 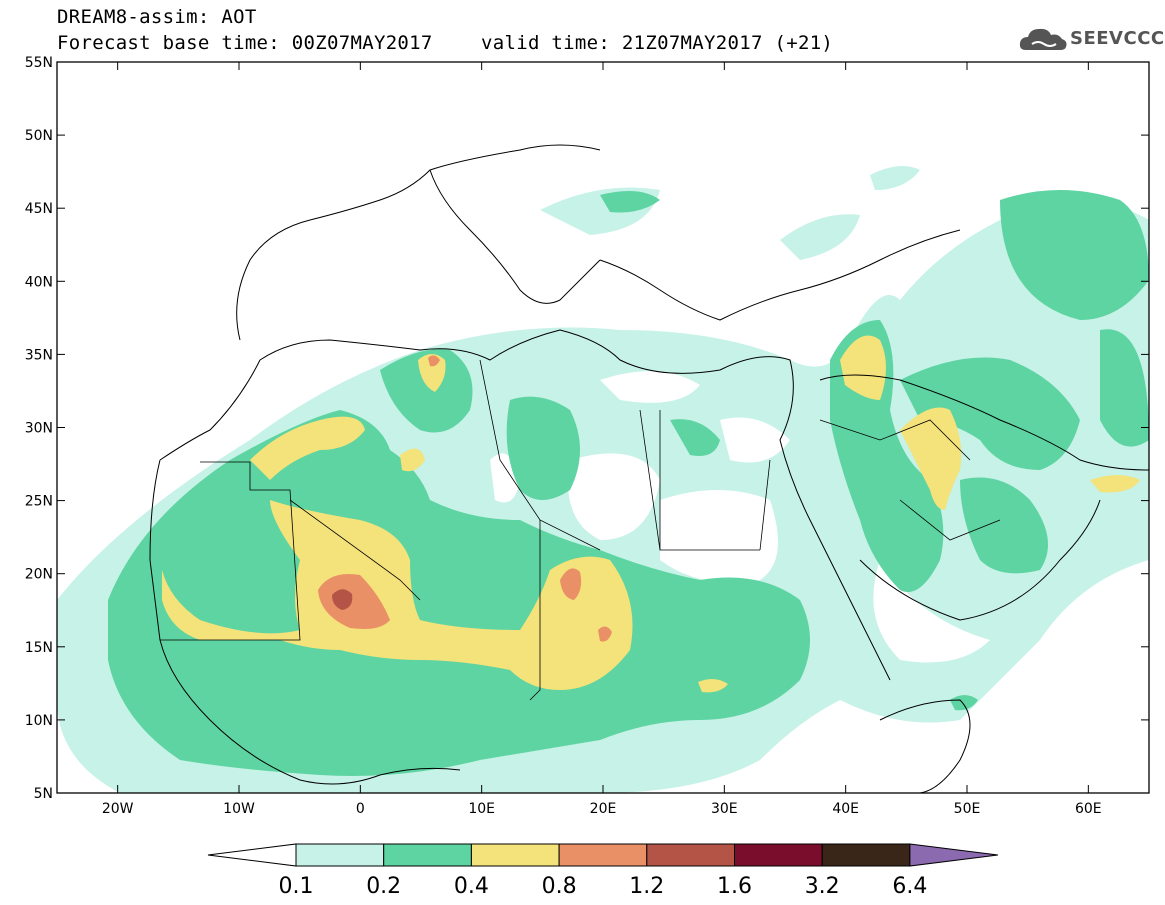 I want to click on lat-tick-label: 15N, so click(x=39, y=648).